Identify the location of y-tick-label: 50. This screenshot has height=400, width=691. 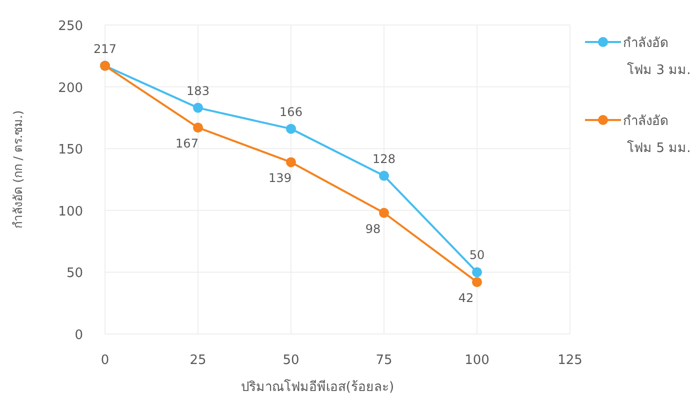
(74, 274).